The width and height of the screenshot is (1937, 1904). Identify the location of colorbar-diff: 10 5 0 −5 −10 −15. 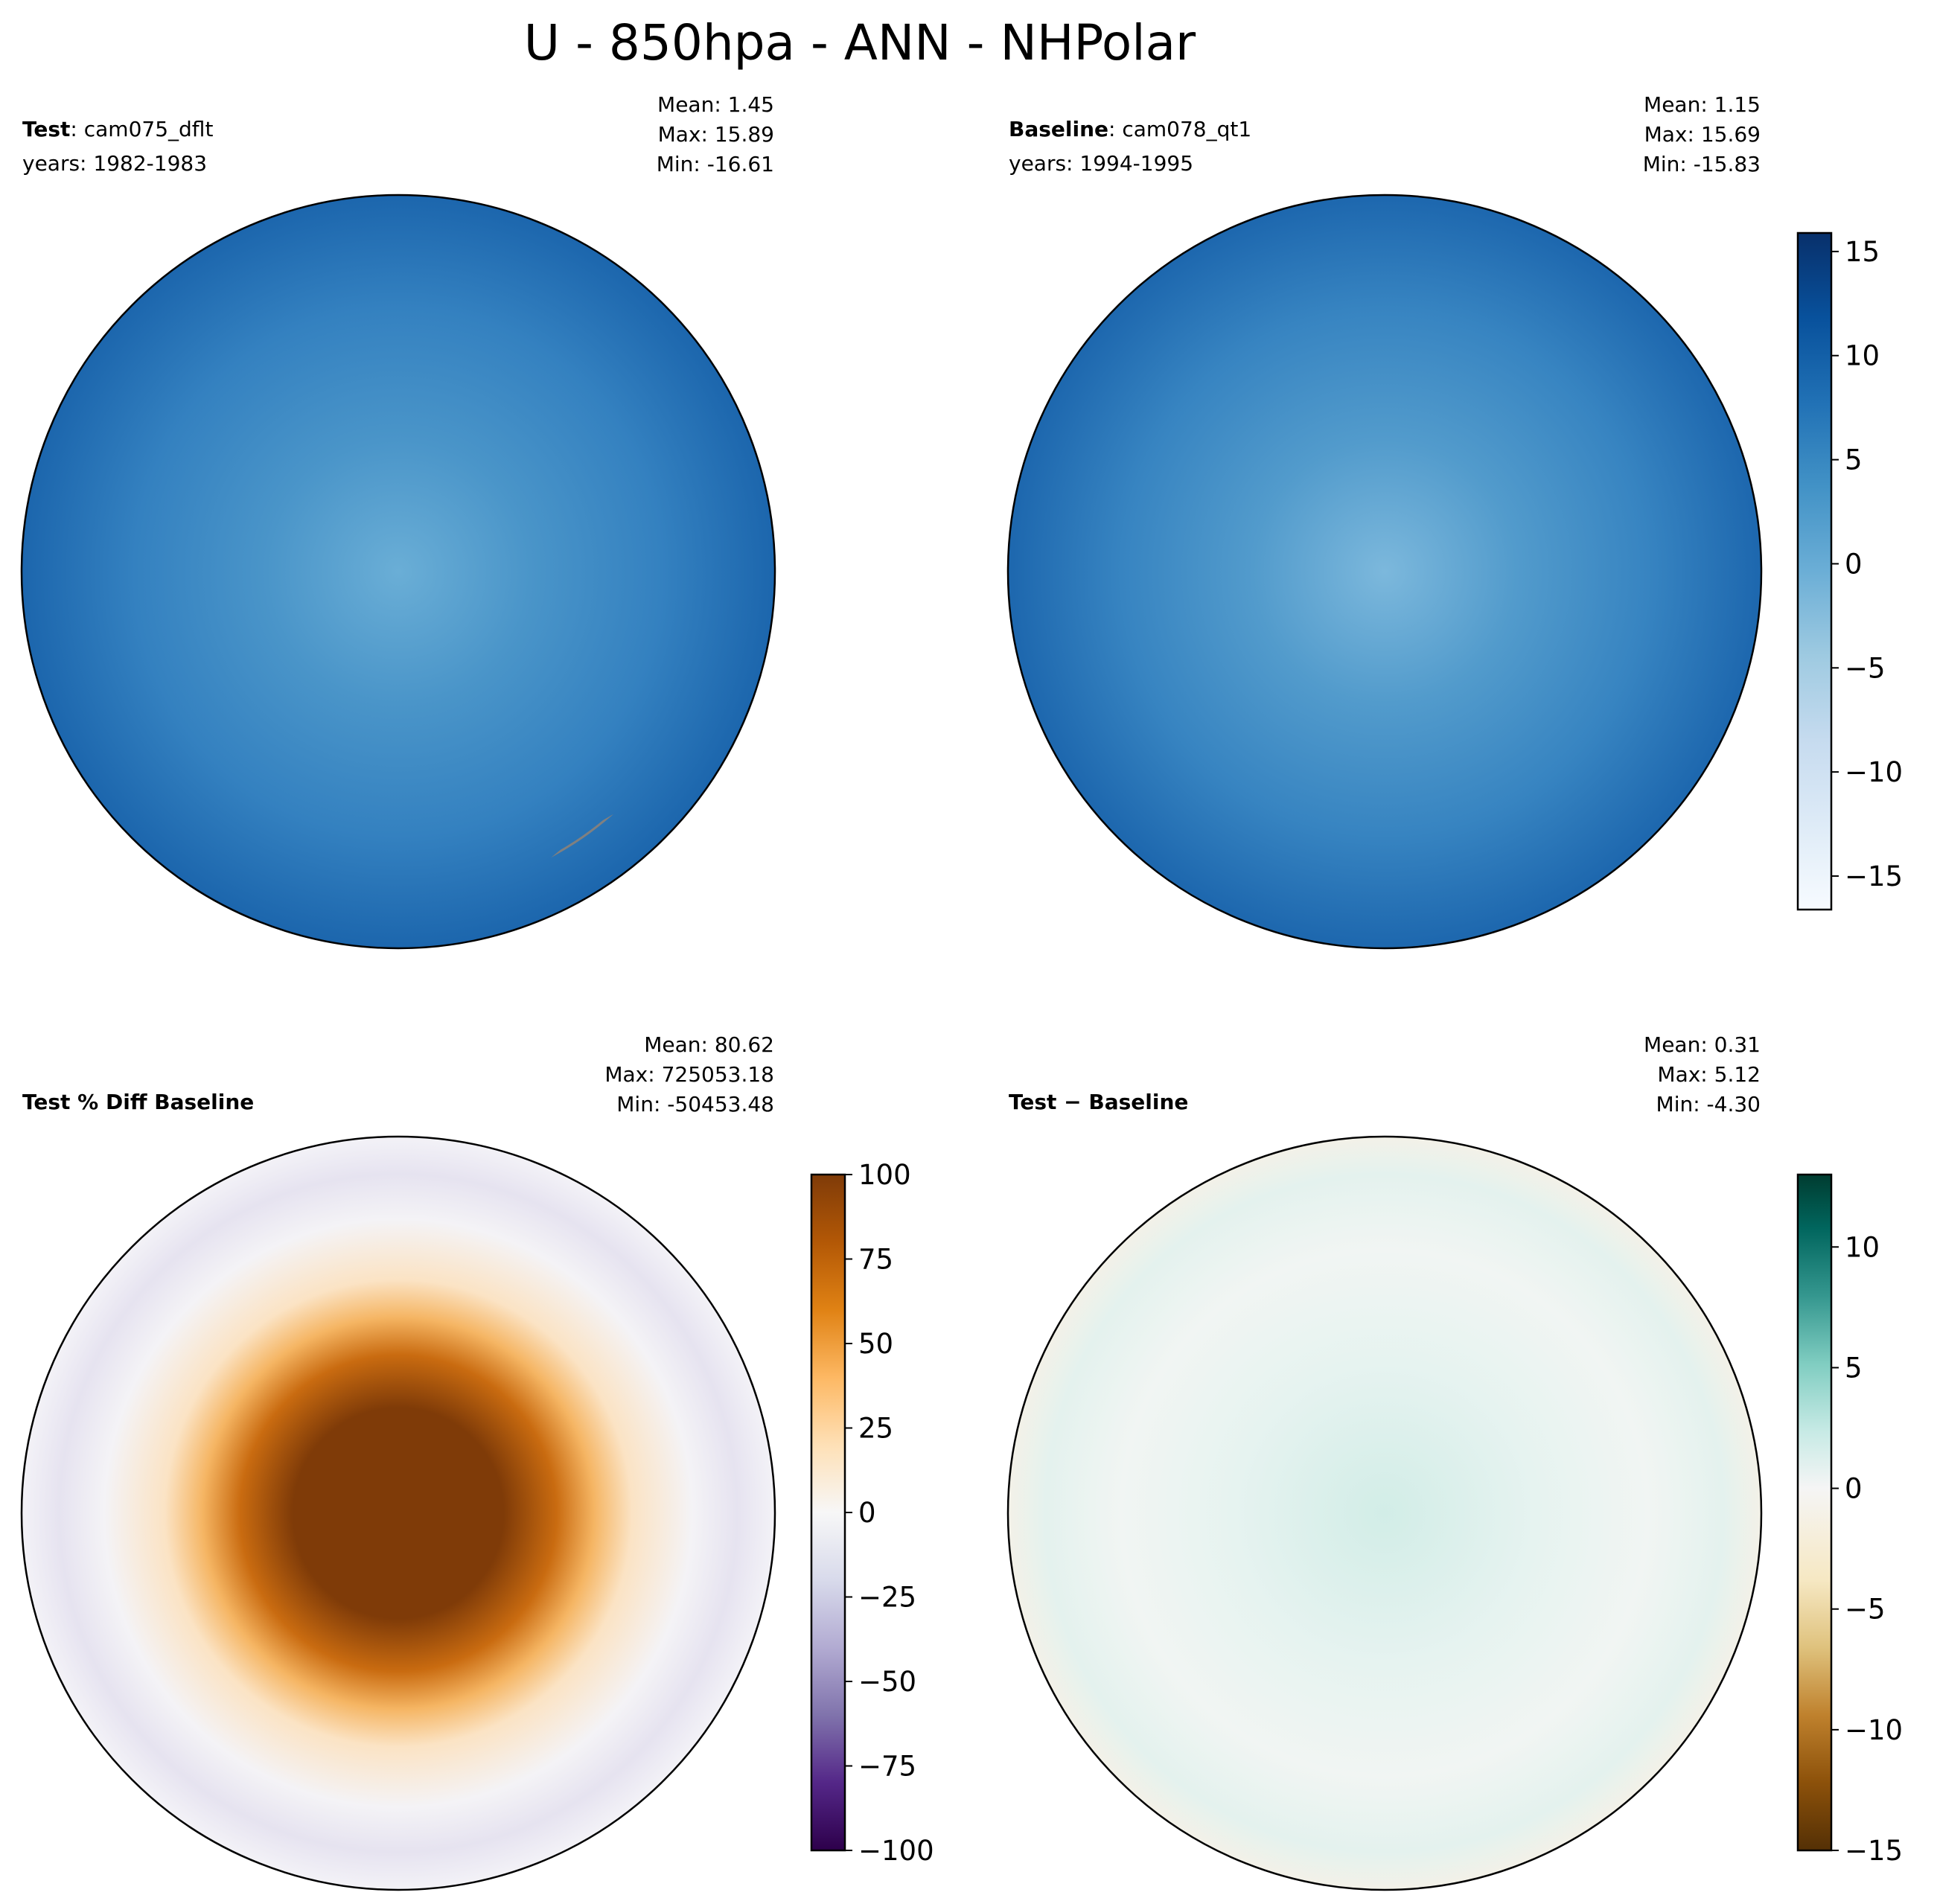
(1850, 1520).